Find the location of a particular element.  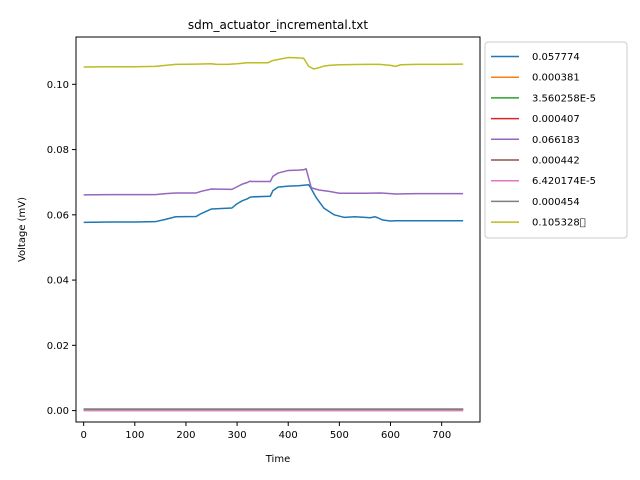

legend-entry-3: 3.560258E-5 is located at coordinates (564, 98).